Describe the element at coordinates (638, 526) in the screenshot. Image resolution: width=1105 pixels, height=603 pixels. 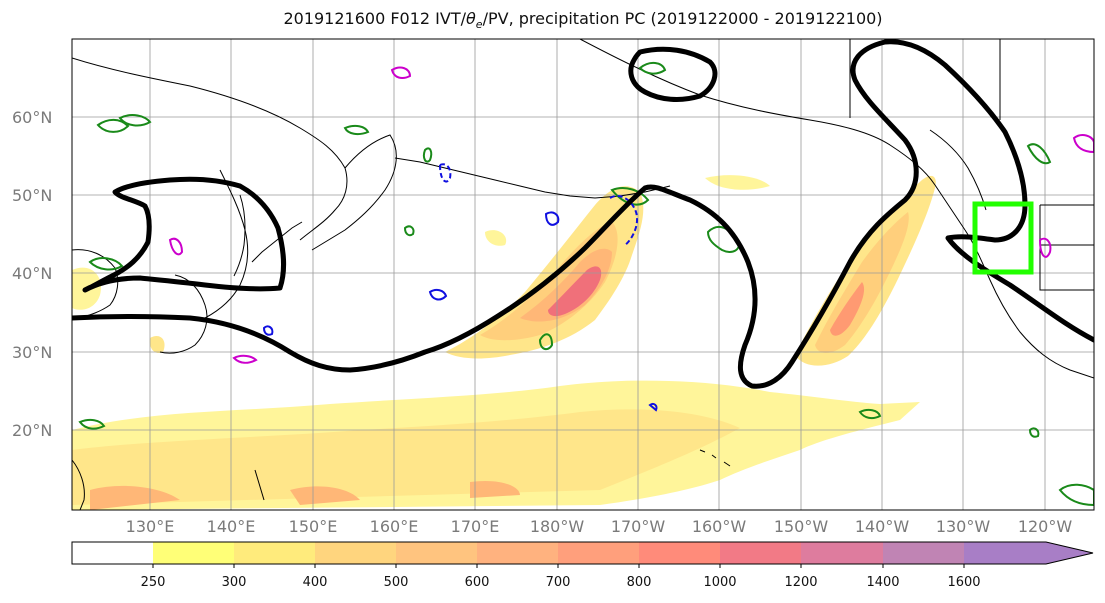
I see `lon-label-170w: 170°W` at that location.